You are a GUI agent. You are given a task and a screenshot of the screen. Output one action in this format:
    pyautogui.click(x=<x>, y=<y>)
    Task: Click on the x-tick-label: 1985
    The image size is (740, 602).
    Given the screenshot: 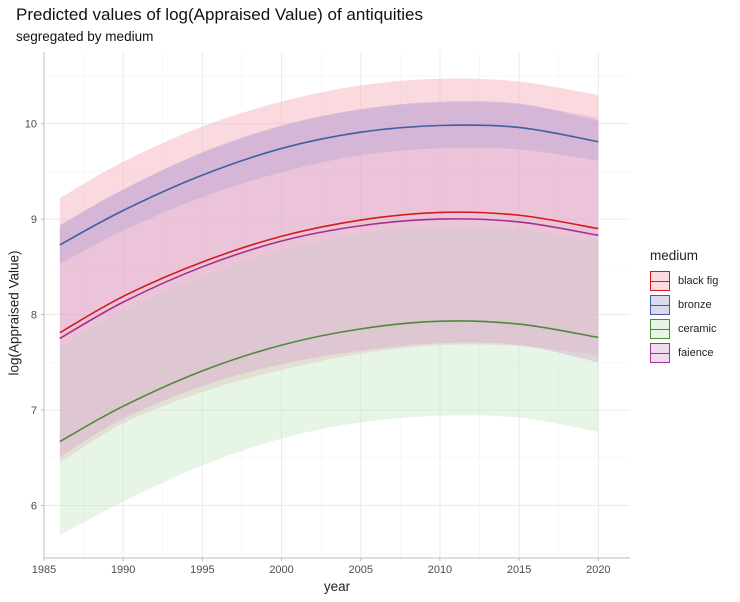 What is the action you would take?
    pyautogui.click(x=44, y=570)
    